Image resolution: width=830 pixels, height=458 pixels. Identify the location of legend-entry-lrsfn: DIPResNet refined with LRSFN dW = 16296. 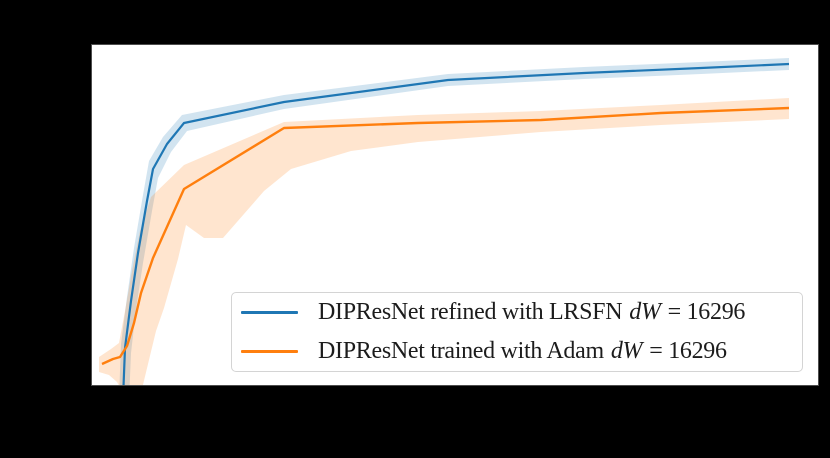
(521, 312).